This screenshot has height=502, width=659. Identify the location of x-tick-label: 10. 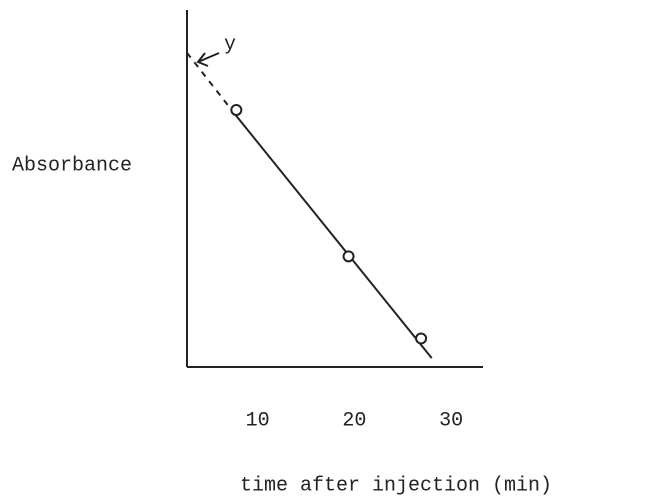
(258, 420).